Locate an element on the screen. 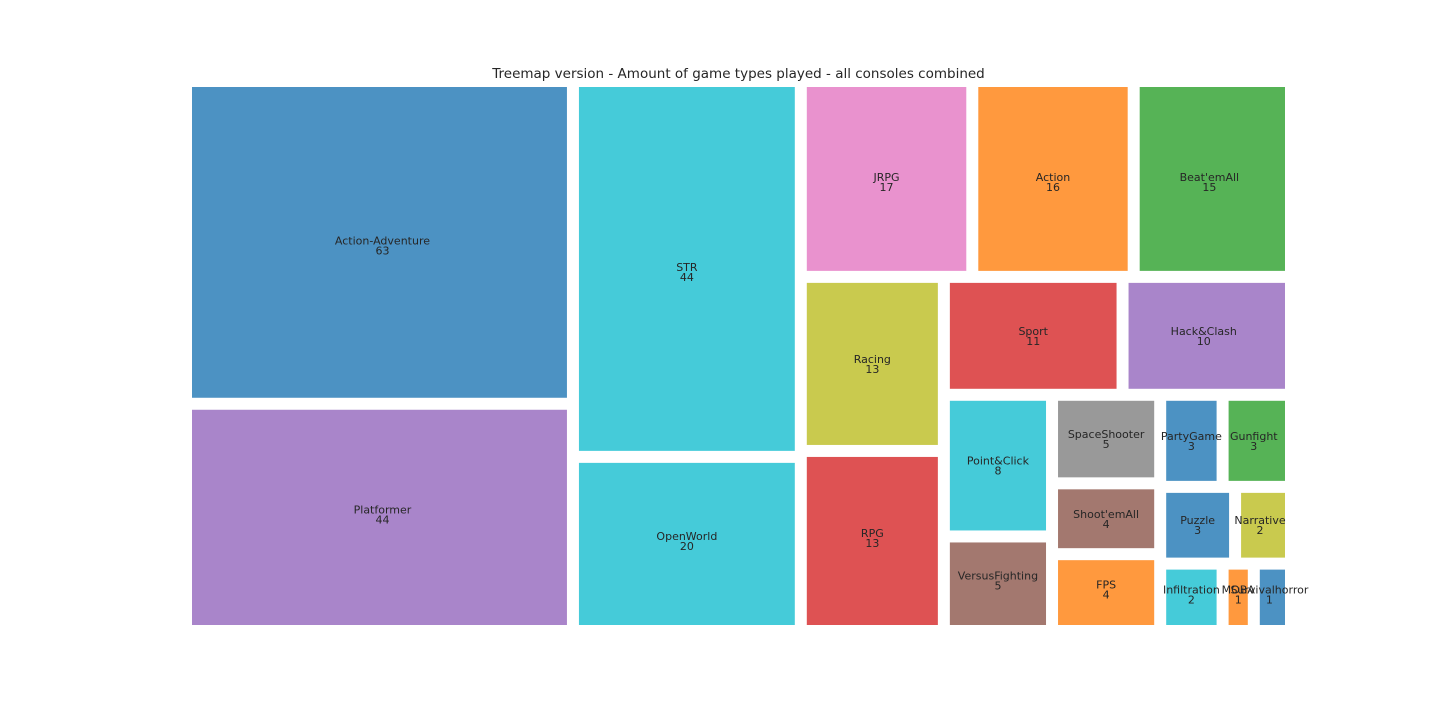 The height and width of the screenshot is (720, 1440). treemap-rect-infiltration is located at coordinates (1191, 597).